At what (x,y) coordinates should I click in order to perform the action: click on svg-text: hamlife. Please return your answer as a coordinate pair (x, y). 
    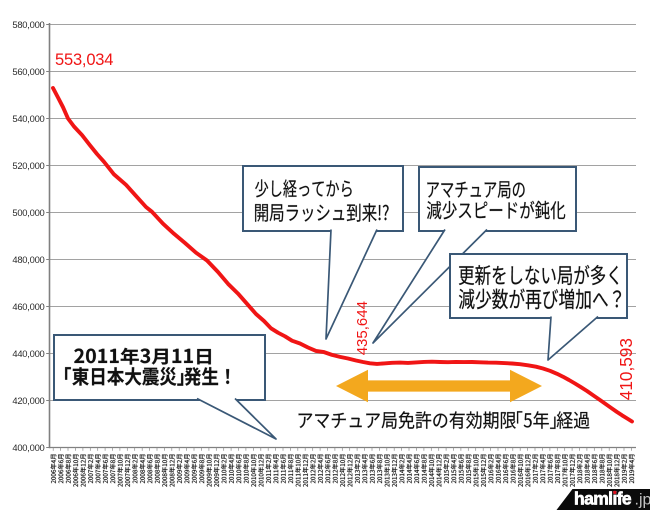
    Looking at the image, I should click on (603, 499).